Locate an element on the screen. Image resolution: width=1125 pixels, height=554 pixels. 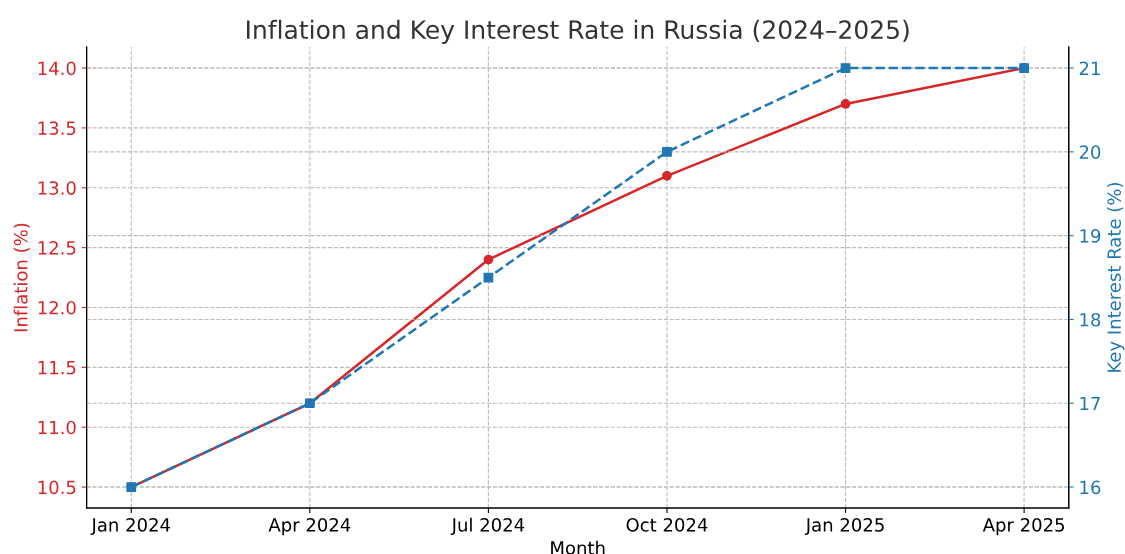
y-tick-label: 11.0 is located at coordinates (57, 427).